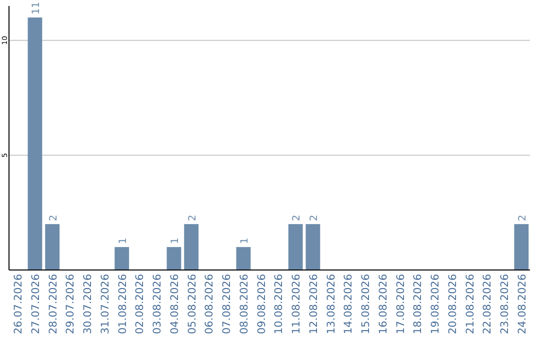 The width and height of the screenshot is (540, 340). What do you see at coordinates (314, 304) in the screenshot?
I see `x-tick-label: 12.08.2026` at bounding box center [314, 304].